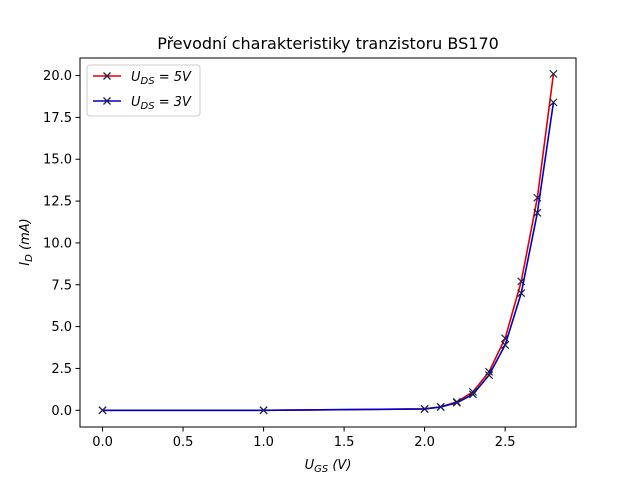 The height and width of the screenshot is (480, 640). I want to click on x-tick-label: 0.0, so click(102, 442).